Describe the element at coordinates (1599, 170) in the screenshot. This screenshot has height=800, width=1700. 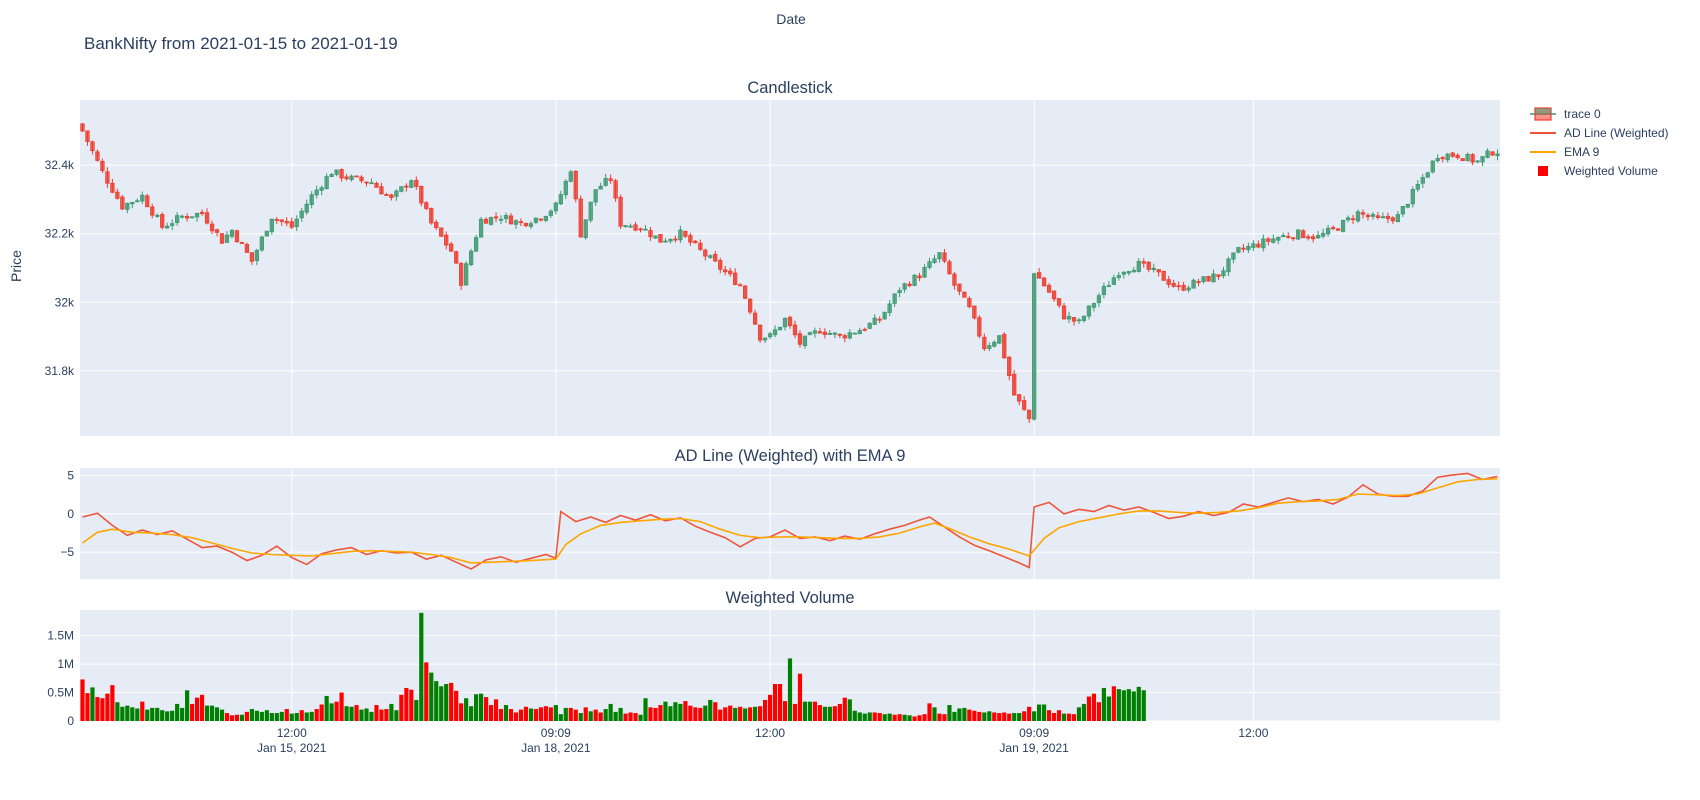
I see `legend-item-volume: Weighted Volume` at that location.